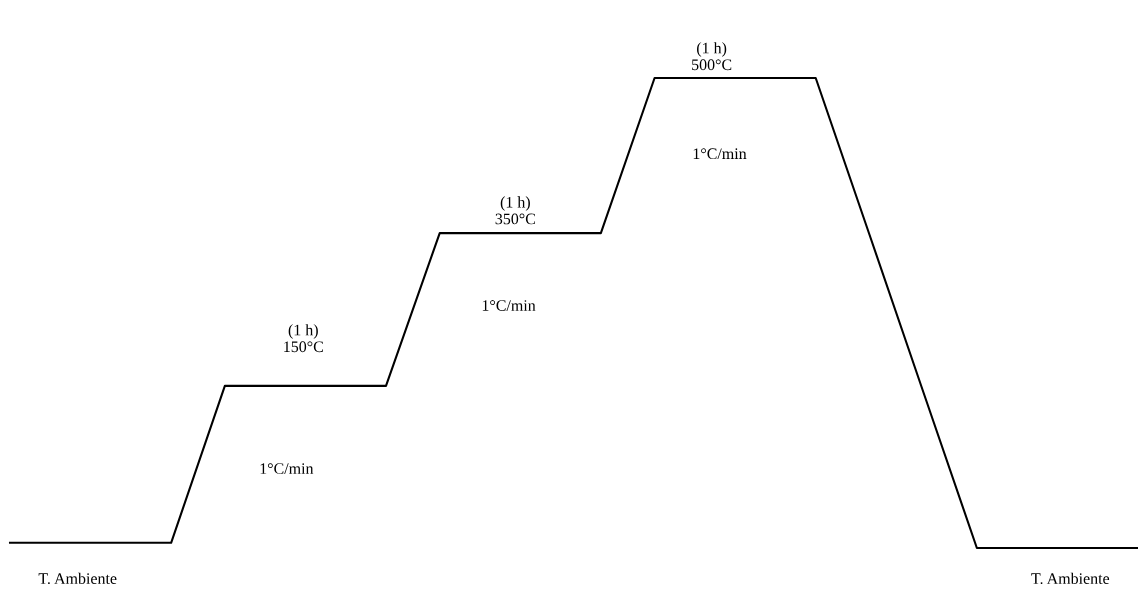 The width and height of the screenshot is (1138, 590). Describe the element at coordinates (303, 338) in the screenshot. I see `annotation: (1 h) 150°C` at that location.